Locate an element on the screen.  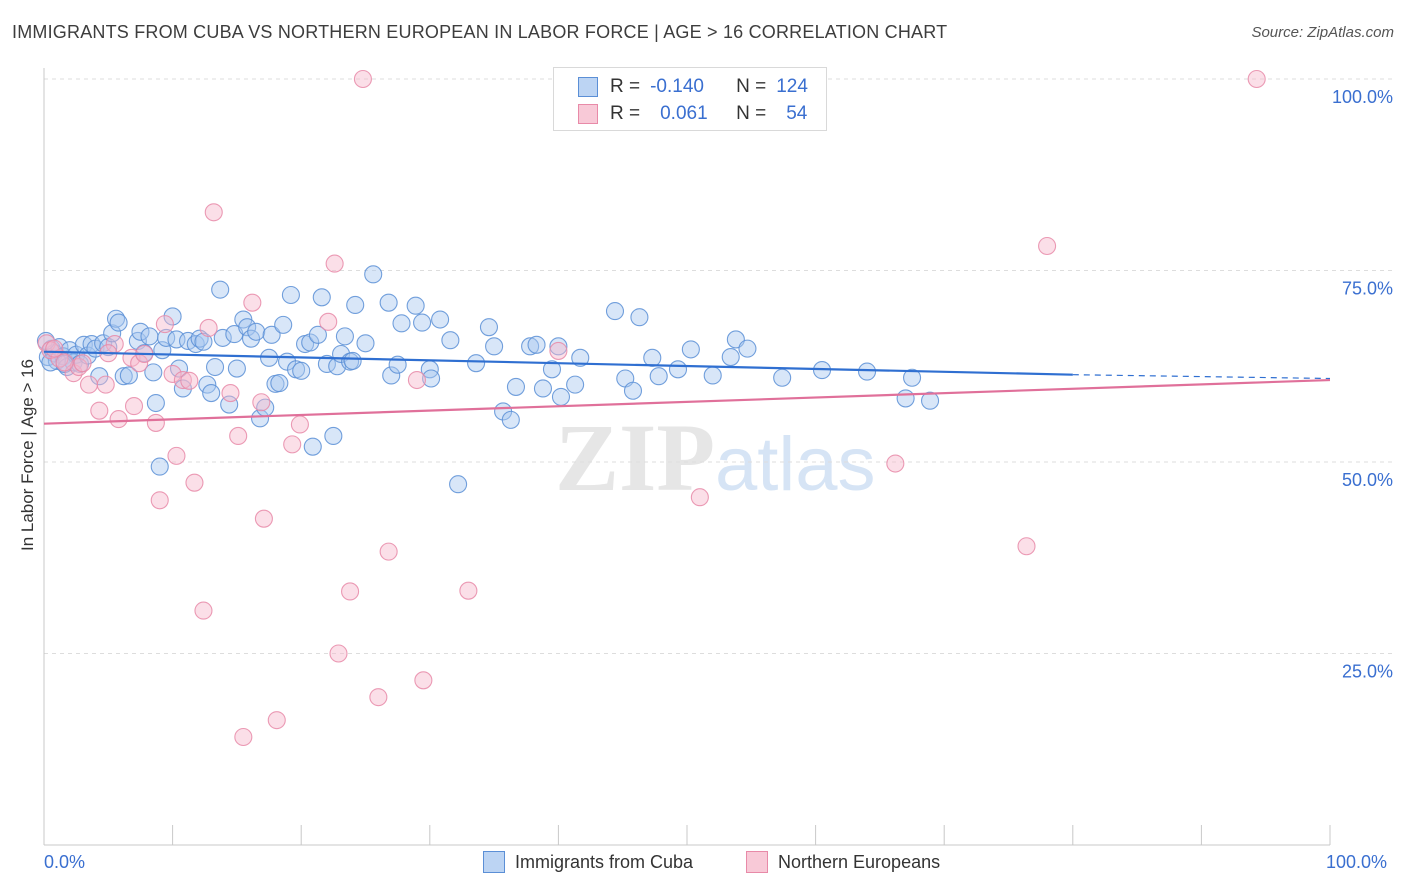
stats-row-northern: R = 0.061 N = 54 is located at coordinates (680, 114).